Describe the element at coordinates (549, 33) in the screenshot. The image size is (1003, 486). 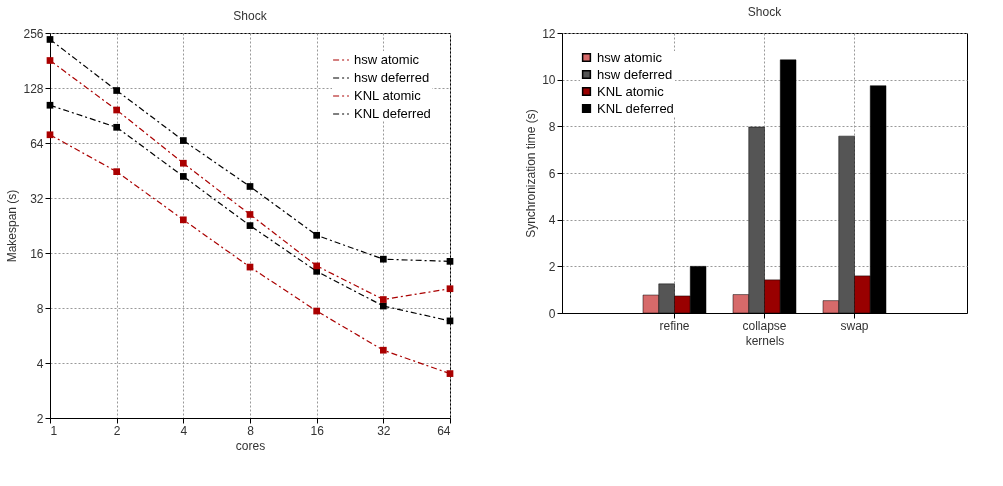
I see `y-tick-label: 12` at that location.